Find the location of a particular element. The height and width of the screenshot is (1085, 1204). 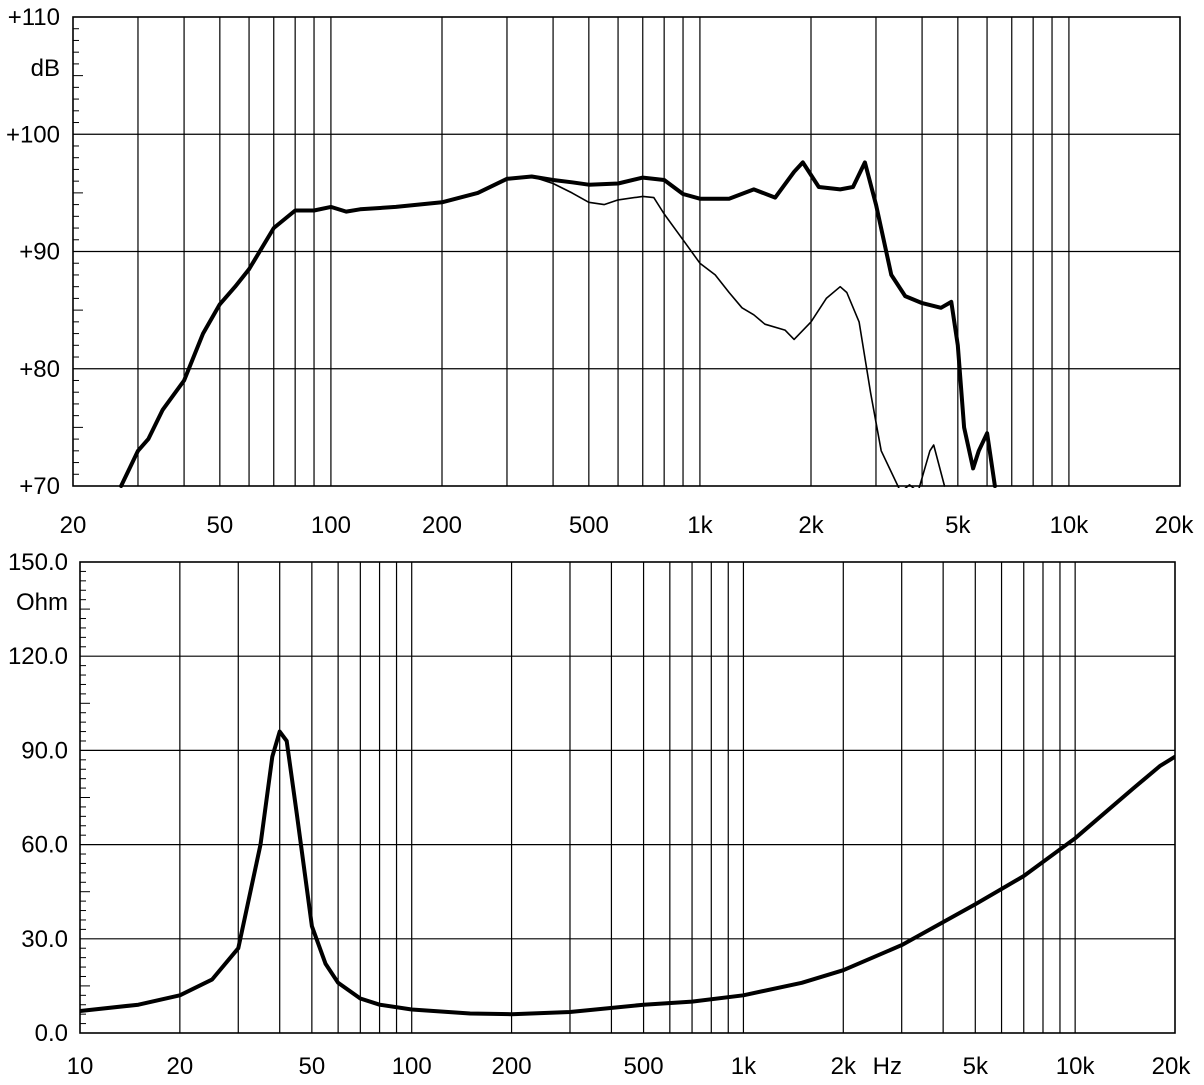

y-tick-label: 60.0 is located at coordinates (44, 845).